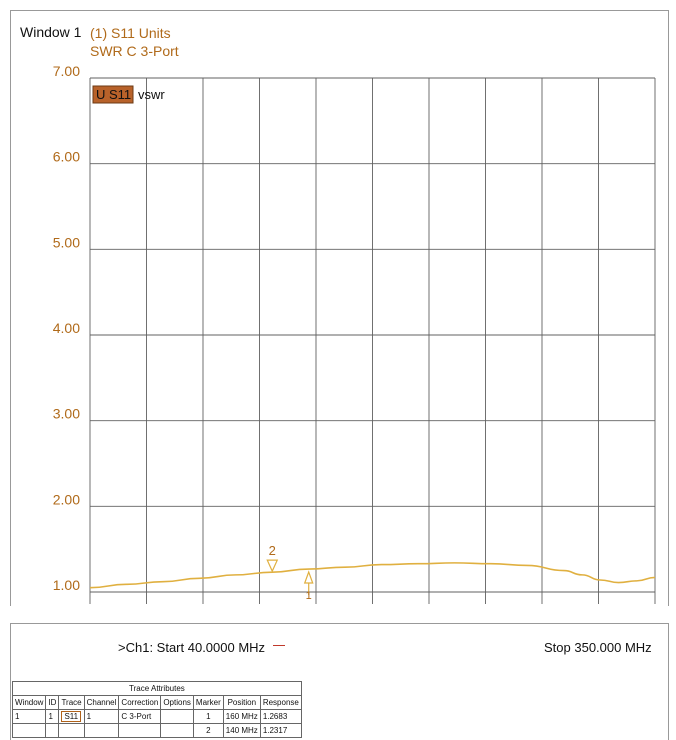 The image size is (676, 740). What do you see at coordinates (241, 730) in the screenshot?
I see `cell-position: 140 MHz` at bounding box center [241, 730].